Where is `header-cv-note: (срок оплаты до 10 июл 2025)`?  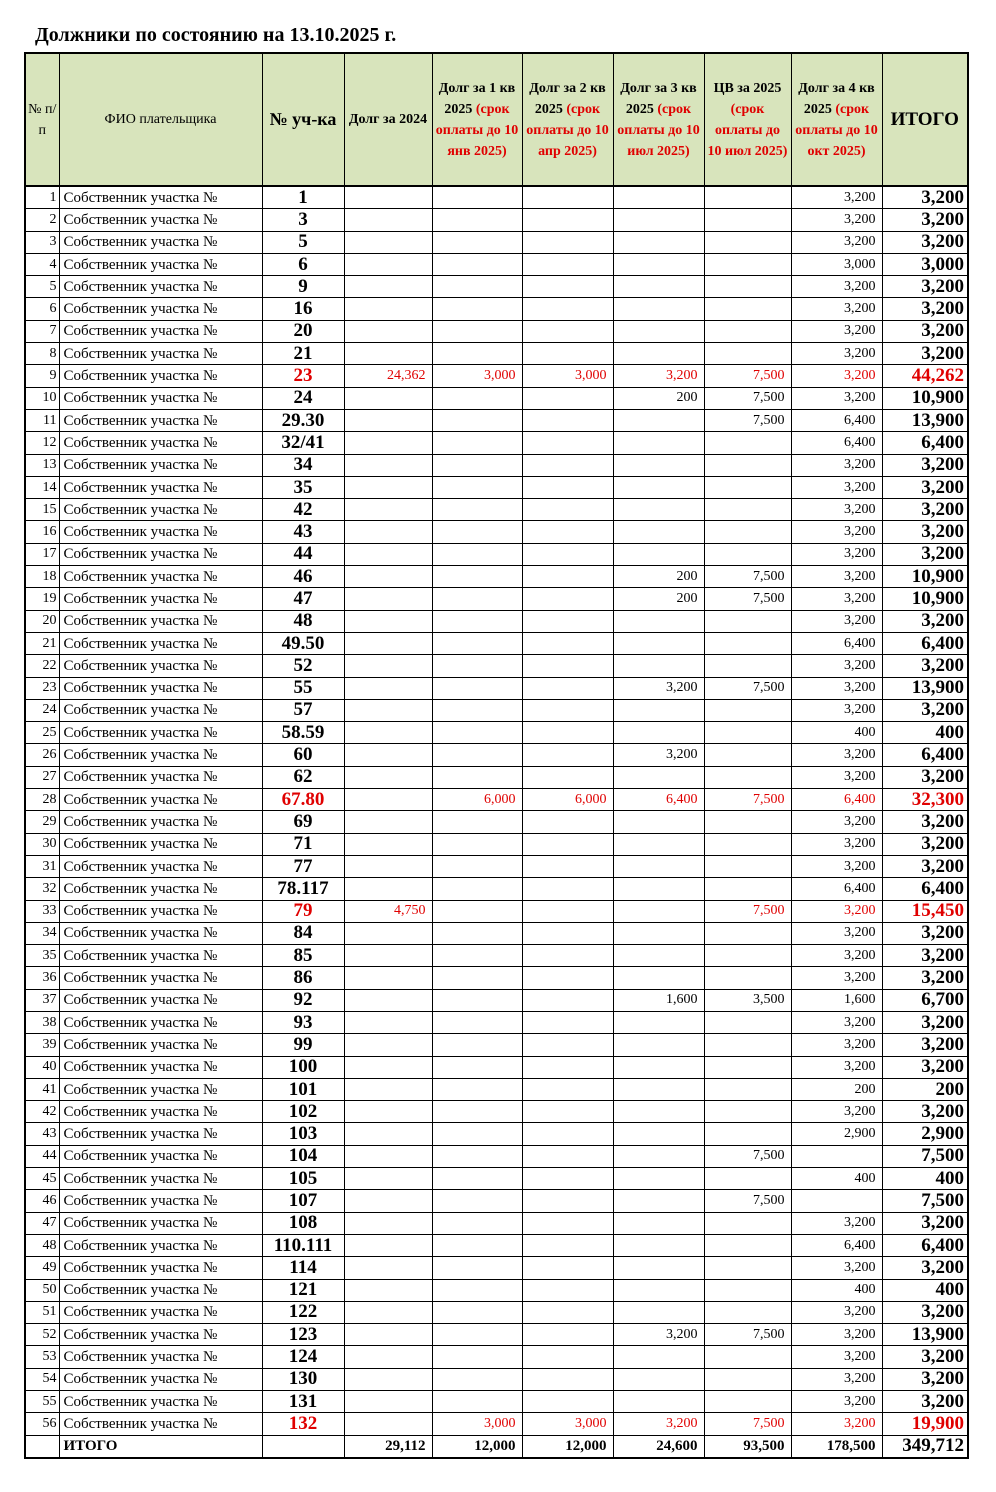 header-cv-note: (срок оплаты до 10 июл 2025) is located at coordinates (747, 130).